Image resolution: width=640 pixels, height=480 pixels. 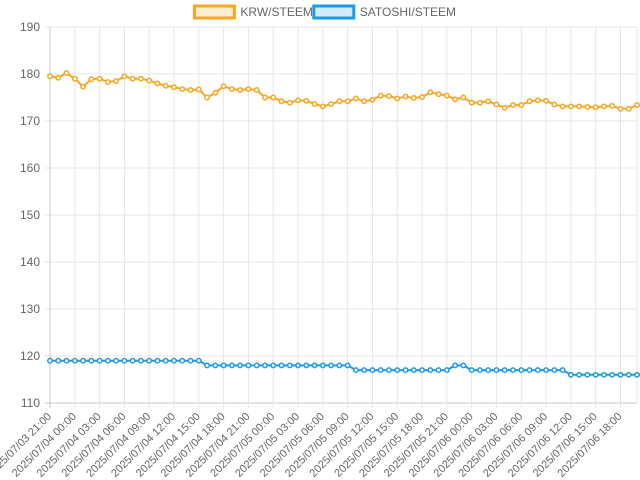 I want to click on legend: KRW/STEEM SATOSHI/STEEM, so click(x=324, y=12).